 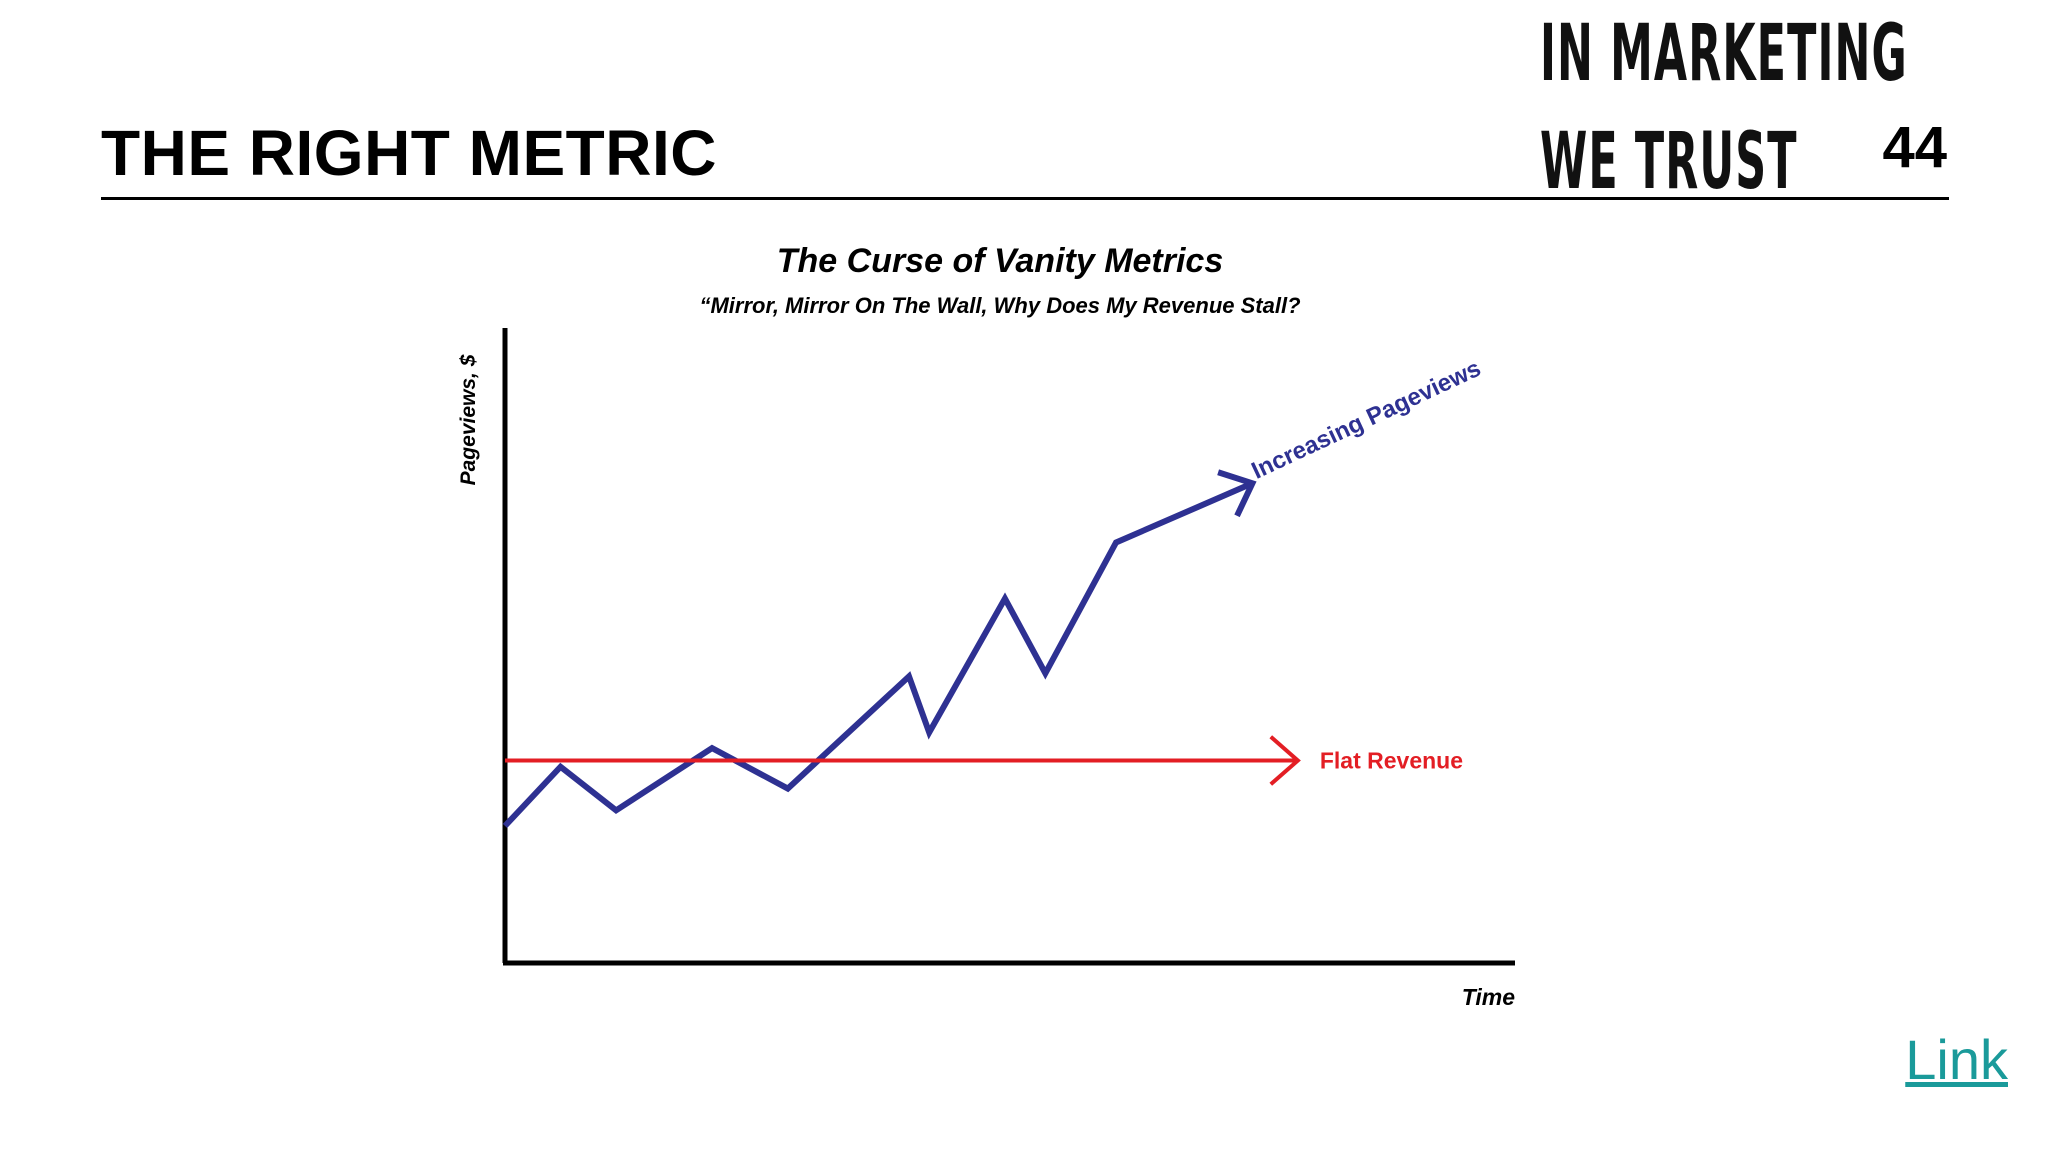 I want to click on brand-logo: IN MARKETING WE TRUST, so click(x=1724, y=108).